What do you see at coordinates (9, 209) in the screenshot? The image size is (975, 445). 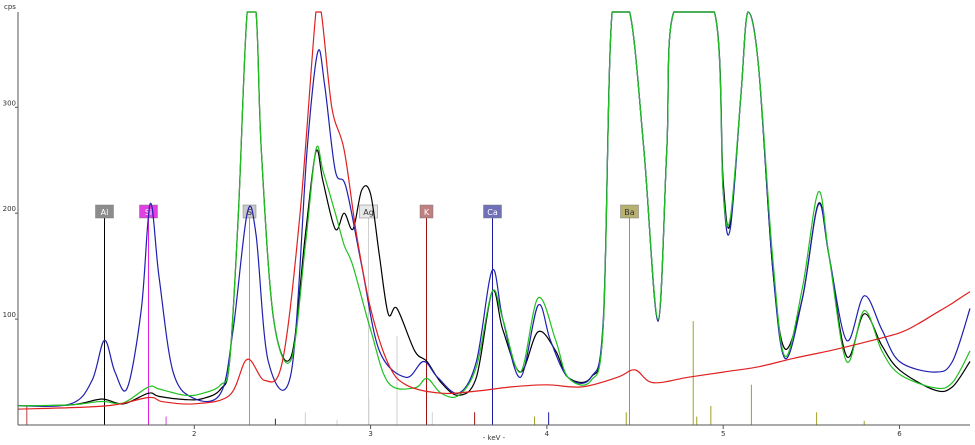 I see `y-tick-label-200: 200` at bounding box center [9, 209].